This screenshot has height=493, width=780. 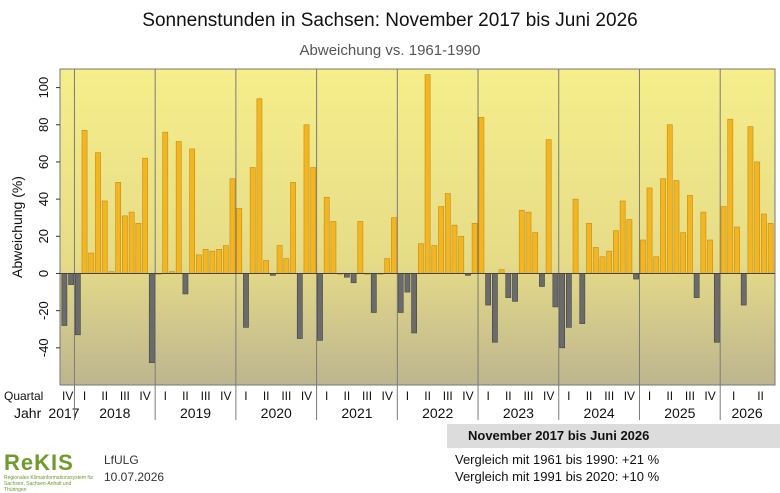 What do you see at coordinates (43, 273) in the screenshot?
I see `y-tick-label: 0` at bounding box center [43, 273].